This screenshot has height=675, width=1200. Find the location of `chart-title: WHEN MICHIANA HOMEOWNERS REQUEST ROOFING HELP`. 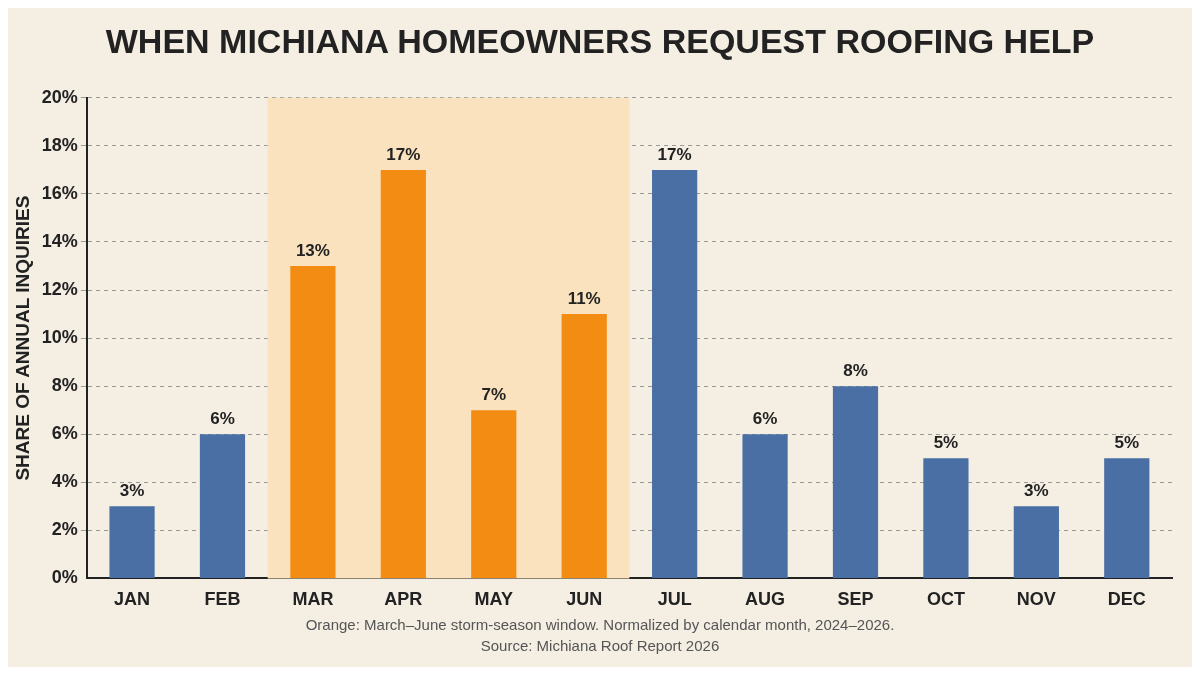

chart-title: WHEN MICHIANA HOMEOWNERS REQUEST ROOFING HELP is located at coordinates (600, 41).